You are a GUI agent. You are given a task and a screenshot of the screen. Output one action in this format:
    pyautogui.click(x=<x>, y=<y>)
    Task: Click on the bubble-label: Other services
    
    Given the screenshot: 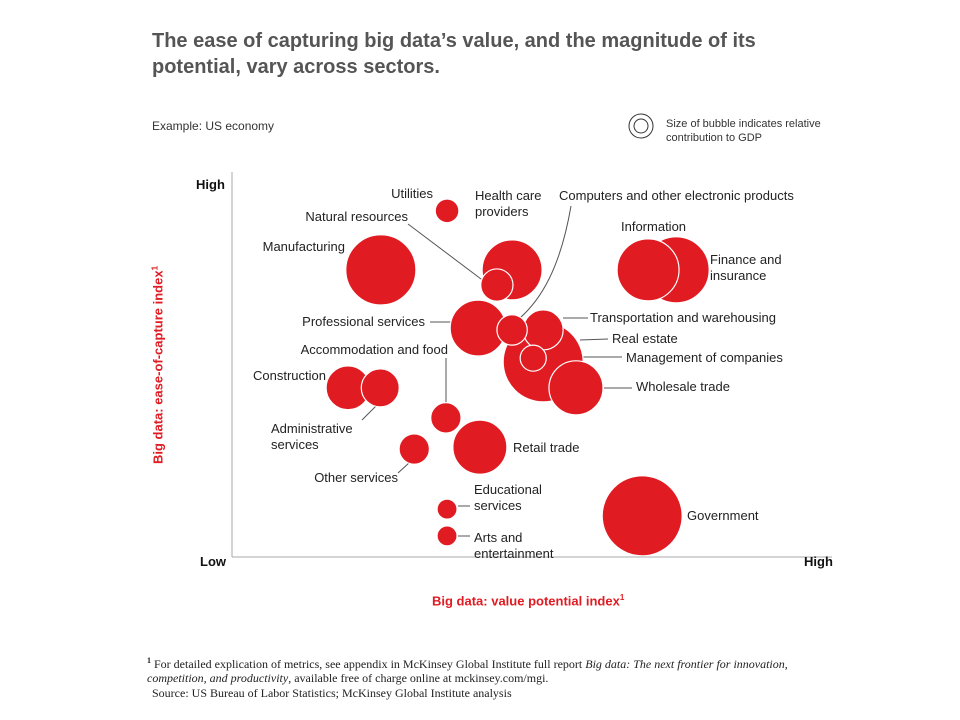 What is the action you would take?
    pyautogui.click(x=356, y=477)
    